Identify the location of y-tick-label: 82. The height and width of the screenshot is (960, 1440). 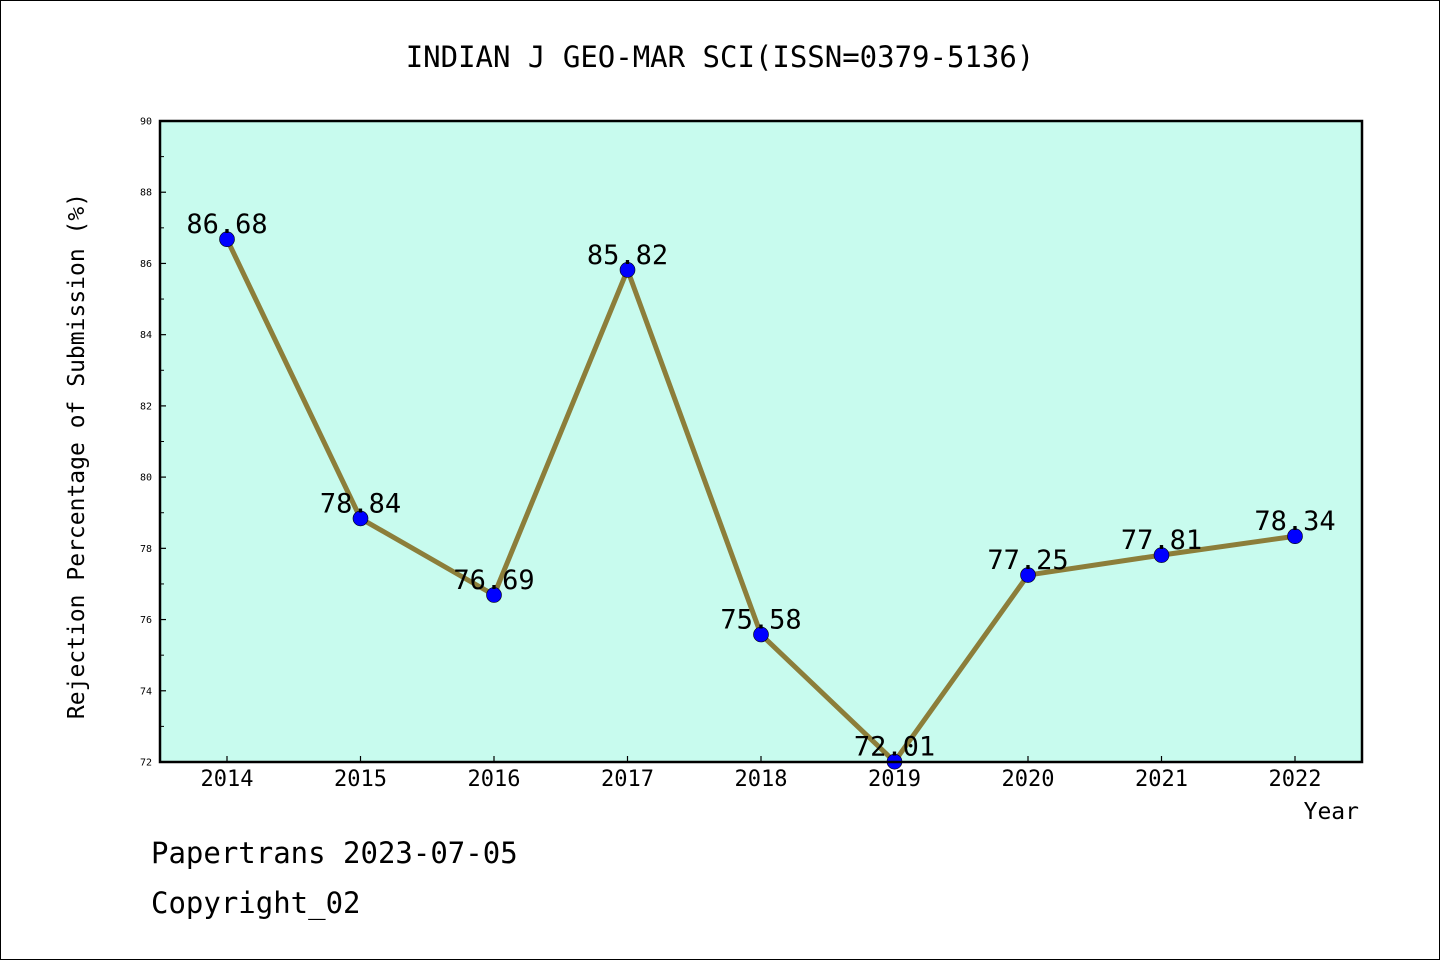
(146, 406).